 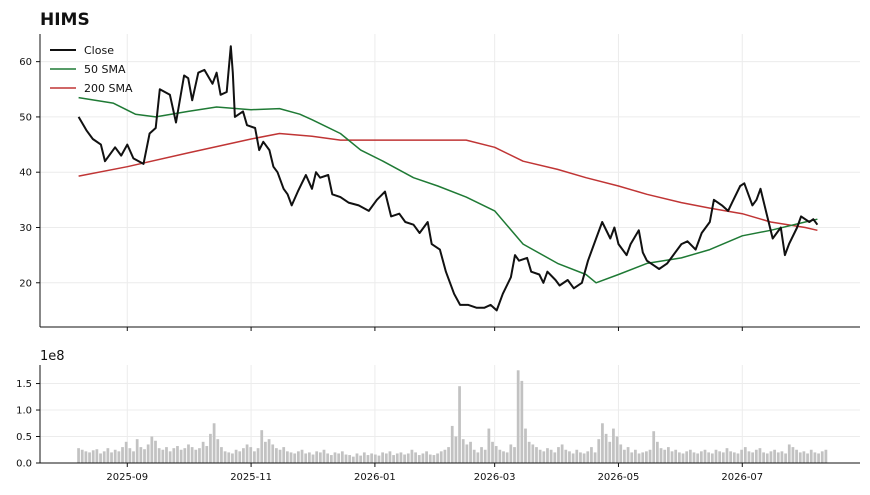 What do you see at coordinates (99, 50) in the screenshot?
I see `legend-label-close: Close` at bounding box center [99, 50].